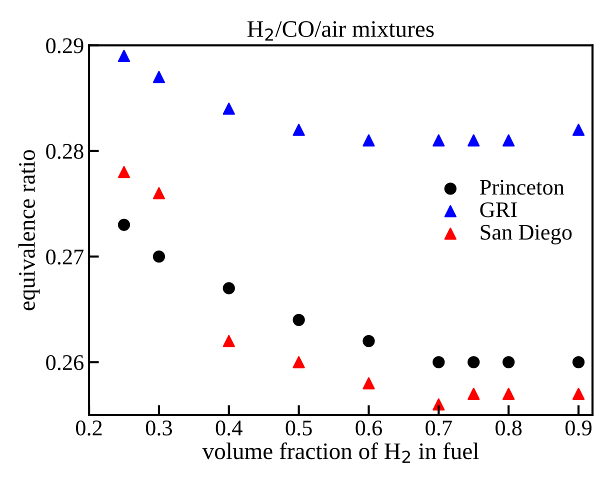 The image size is (614, 477). What do you see at coordinates (439, 428) in the screenshot?
I see `x-tick-label: 0.7` at bounding box center [439, 428].